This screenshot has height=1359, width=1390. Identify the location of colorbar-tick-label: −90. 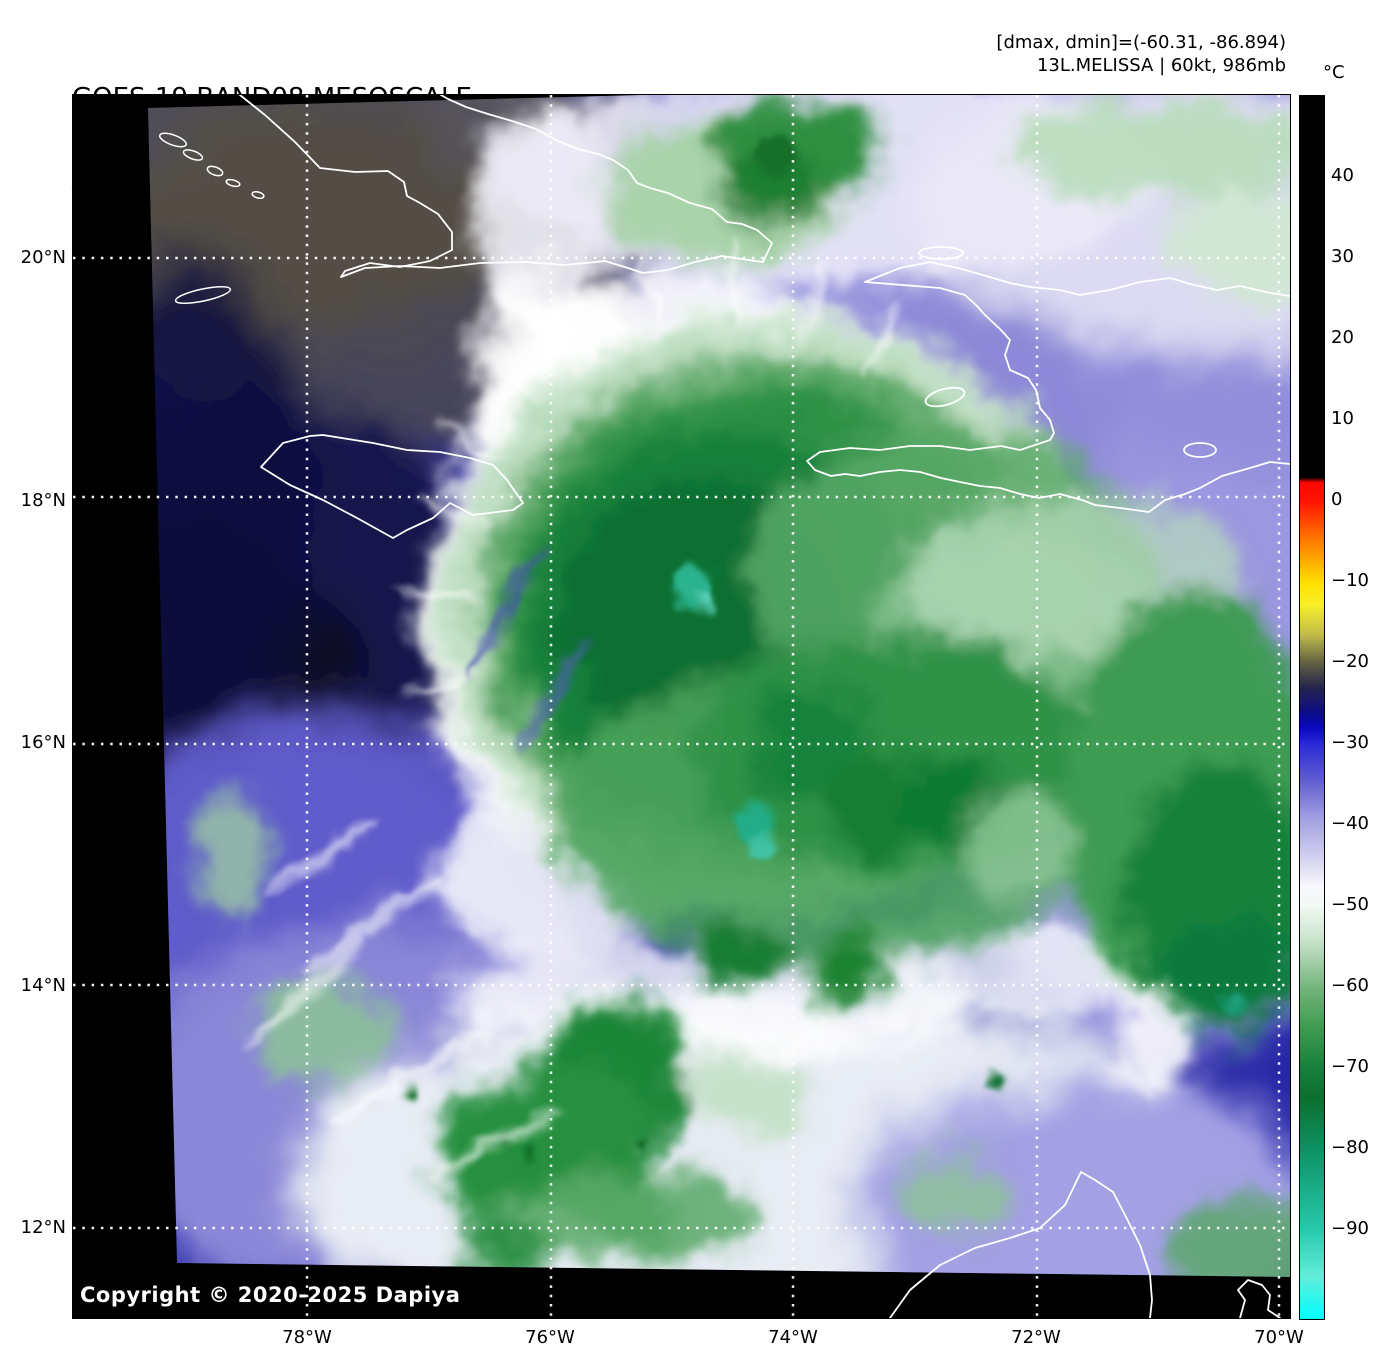
(1350, 1228).